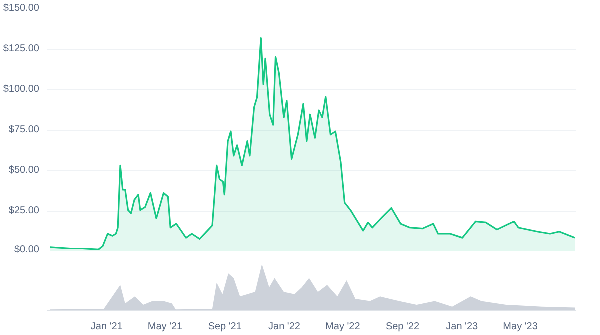  Describe the element at coordinates (107, 327) in the screenshot. I see `x-tick-label: Jan '21` at that location.